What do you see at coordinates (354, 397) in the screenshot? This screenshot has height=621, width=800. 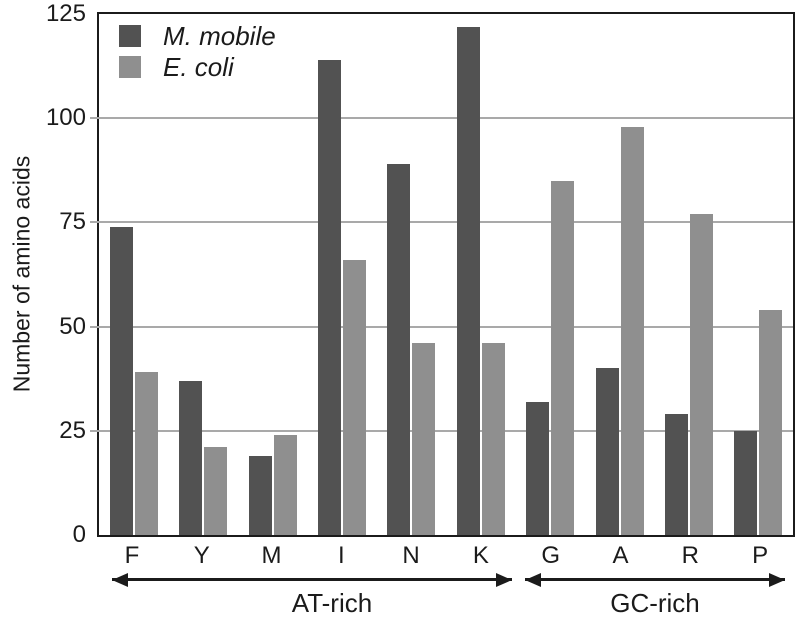 I see `bar-e-coli-I` at bounding box center [354, 397].